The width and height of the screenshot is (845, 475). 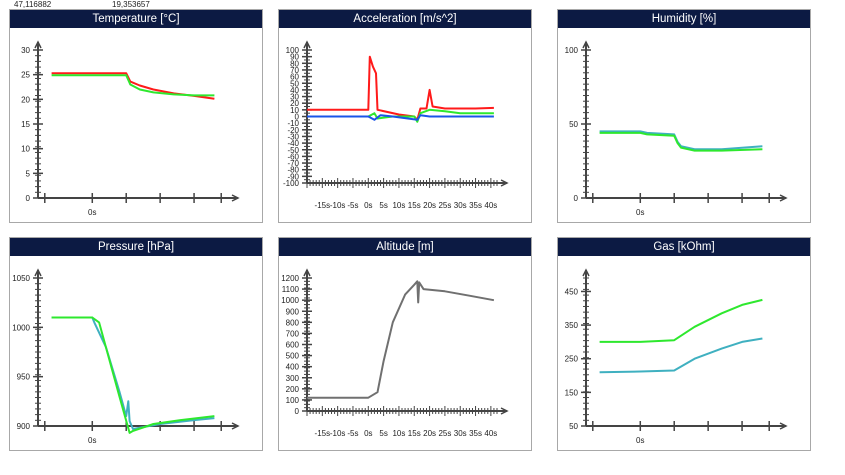 What do you see at coordinates (400, 117) in the screenshot?
I see `series-line-blue` at bounding box center [400, 117].